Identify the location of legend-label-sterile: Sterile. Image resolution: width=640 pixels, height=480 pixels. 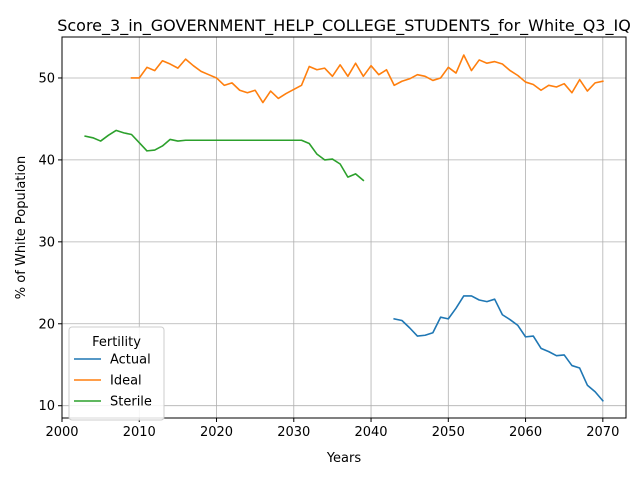
(131, 402).